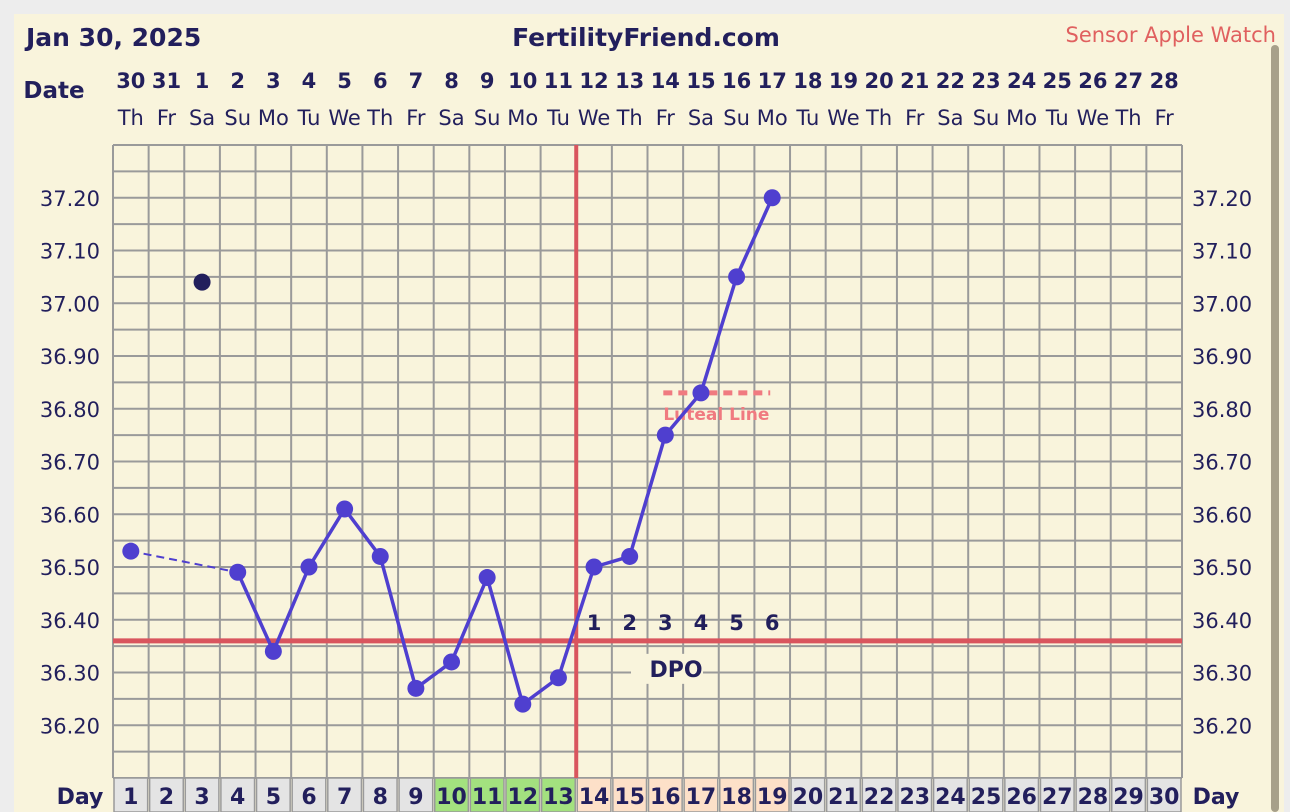  What do you see at coordinates (487, 81) in the screenshot?
I see `date-tick: 9` at bounding box center [487, 81].